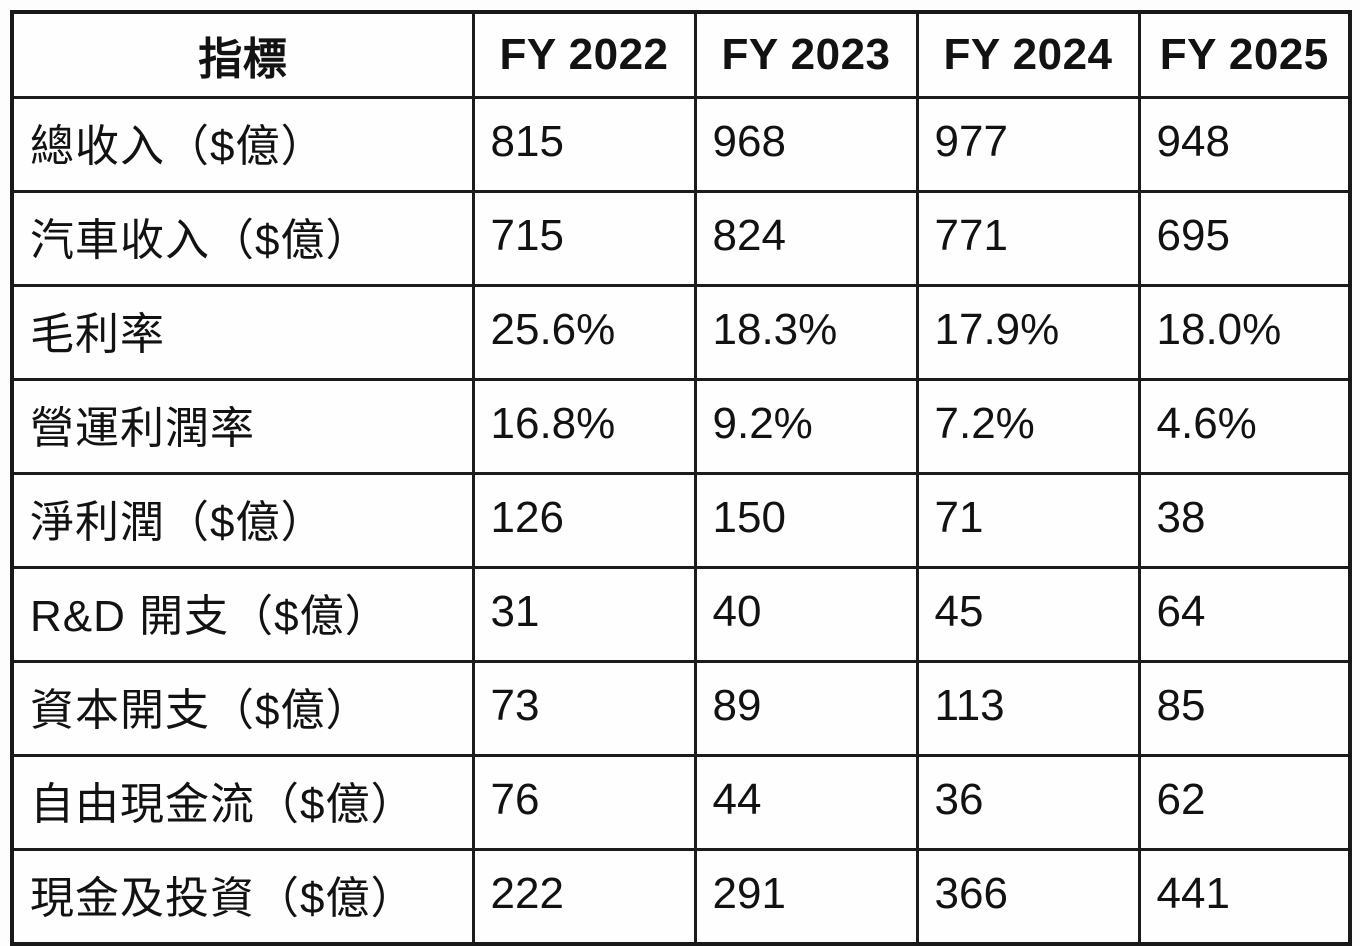 The width and height of the screenshot is (1360, 946). What do you see at coordinates (806, 332) in the screenshot?
I see `value-cell: 18.3%` at bounding box center [806, 332].